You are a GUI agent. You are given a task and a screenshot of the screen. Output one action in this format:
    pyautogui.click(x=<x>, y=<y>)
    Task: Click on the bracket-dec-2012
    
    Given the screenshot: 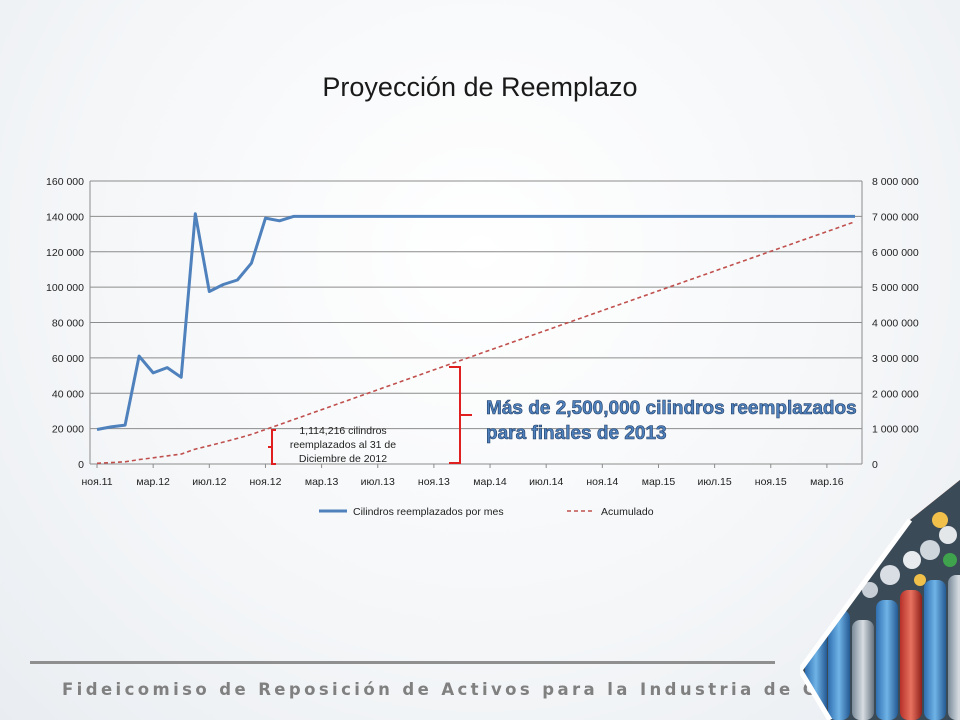 What is the action you would take?
    pyautogui.click(x=272, y=447)
    